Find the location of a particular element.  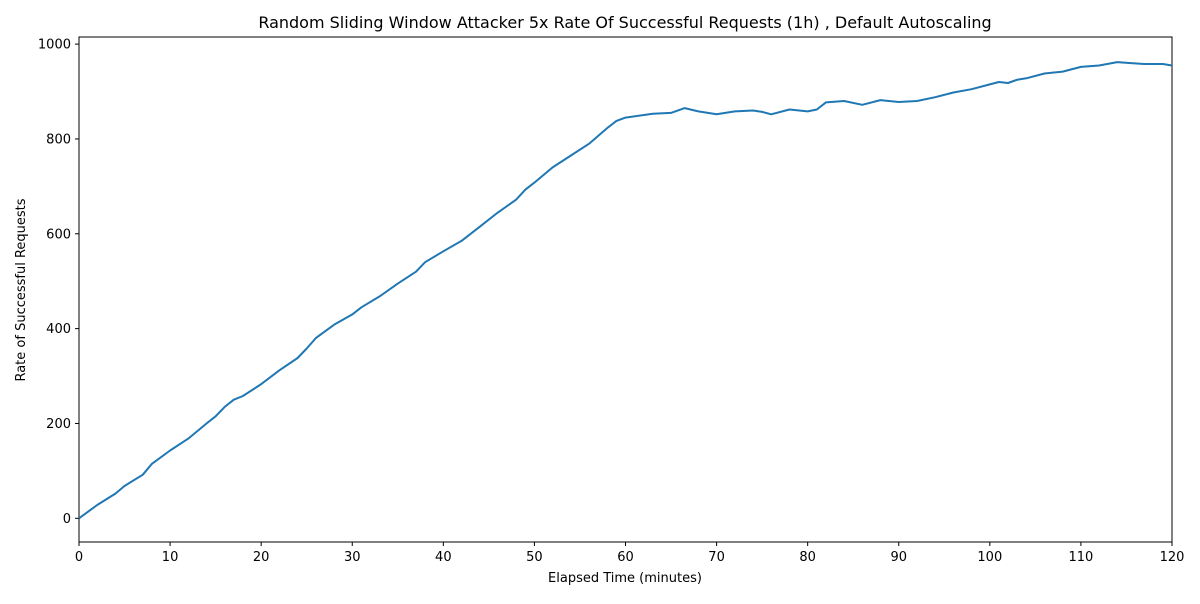

x-tick-label: 60 is located at coordinates (625, 557).